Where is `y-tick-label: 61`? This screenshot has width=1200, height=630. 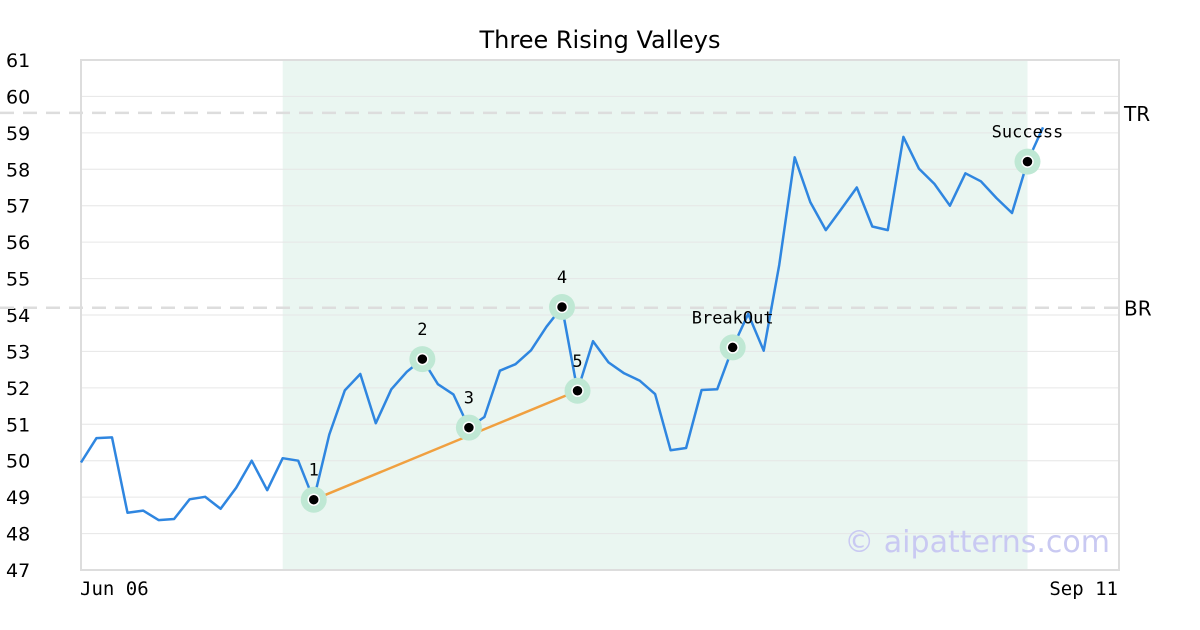 y-tick-label: 61 is located at coordinates (18, 61).